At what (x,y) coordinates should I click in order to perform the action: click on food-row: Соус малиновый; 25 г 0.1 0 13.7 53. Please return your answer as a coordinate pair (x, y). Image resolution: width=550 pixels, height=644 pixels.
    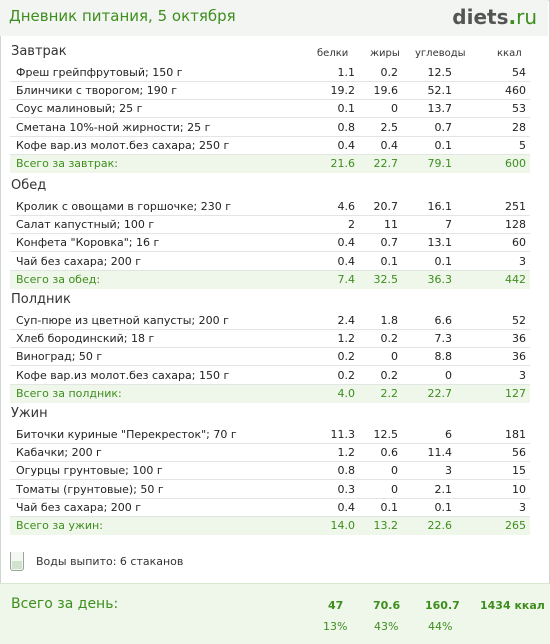
    Looking at the image, I should click on (270, 109).